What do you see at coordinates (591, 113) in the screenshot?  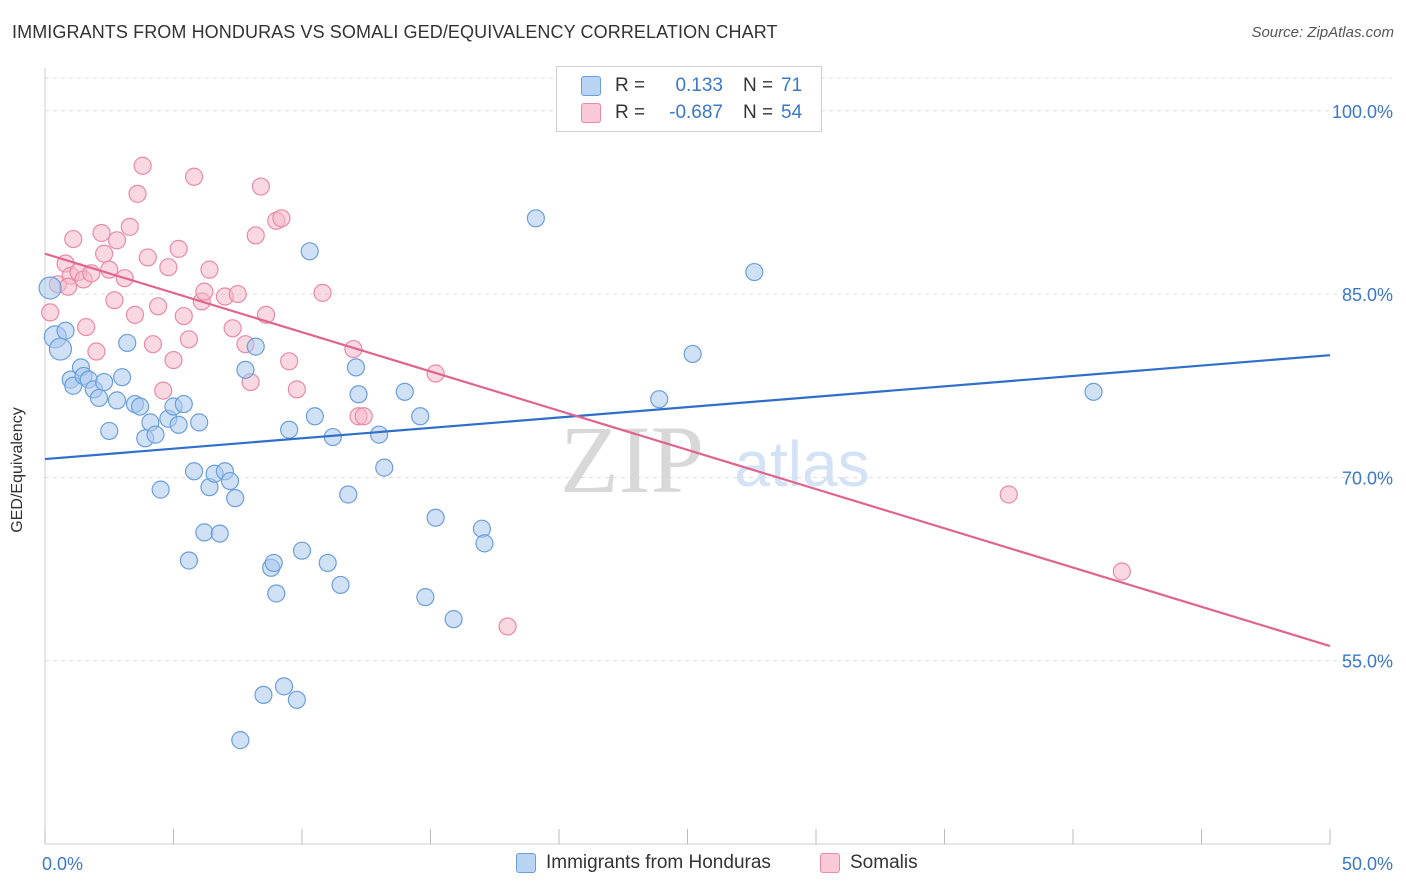 I see `legend-swatch-pink` at bounding box center [591, 113].